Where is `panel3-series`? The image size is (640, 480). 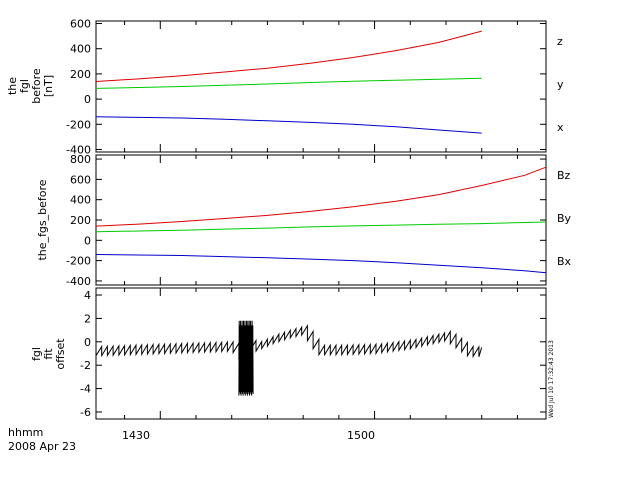 panel3-series is located at coordinates (289, 358).